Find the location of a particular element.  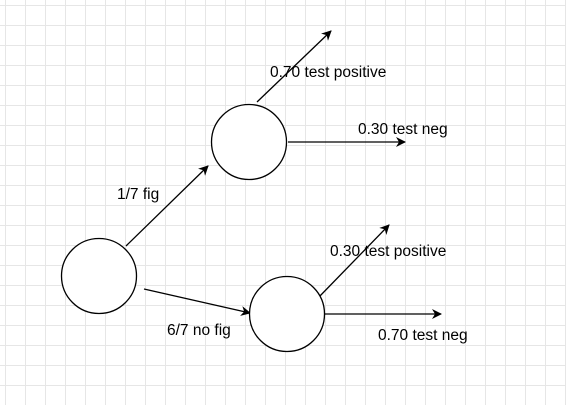

edge-fig-test-positive is located at coordinates (294, 66).